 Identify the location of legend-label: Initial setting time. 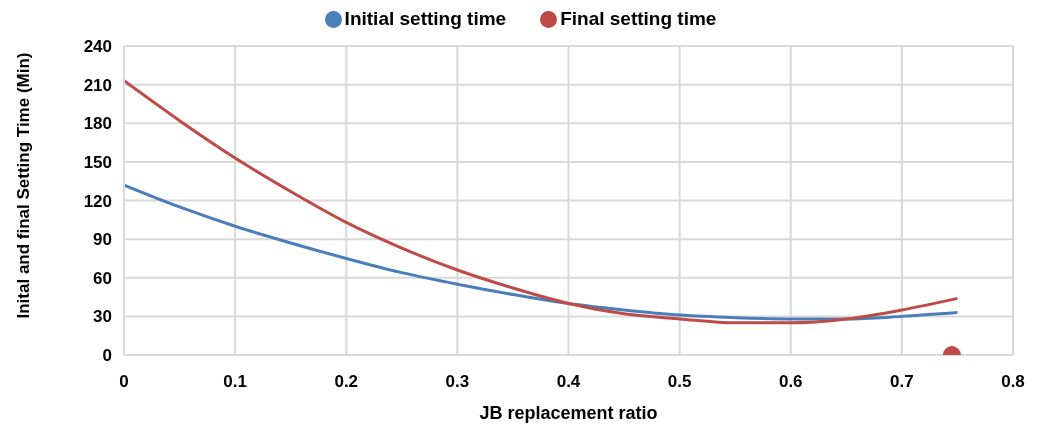
(425, 19).